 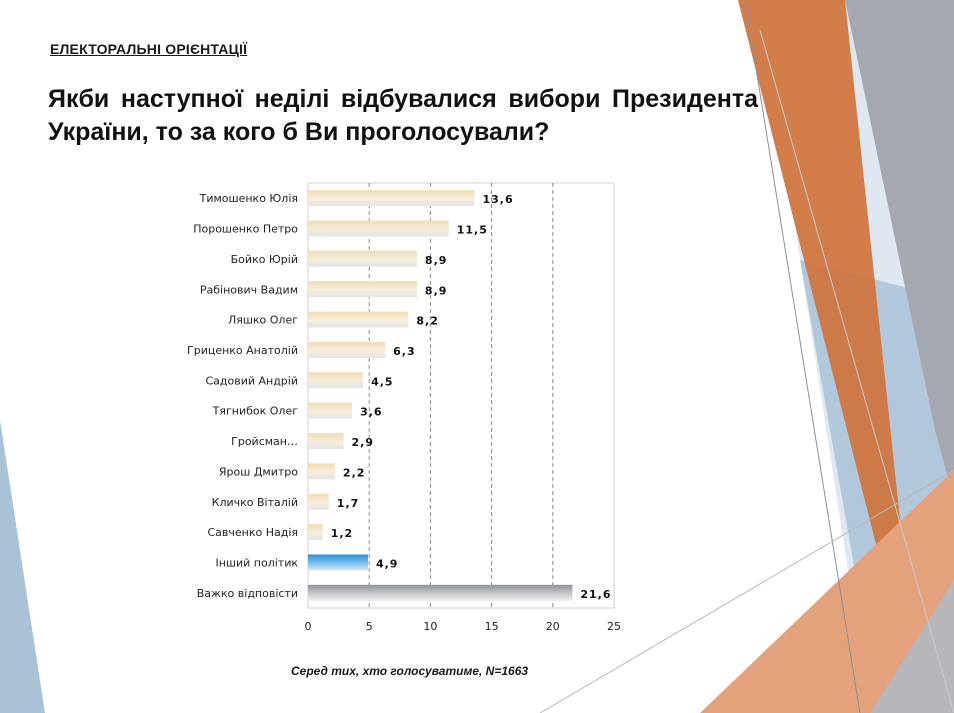 What do you see at coordinates (249, 289) in the screenshot?
I see `category-label: Рабінович Вадим` at bounding box center [249, 289].